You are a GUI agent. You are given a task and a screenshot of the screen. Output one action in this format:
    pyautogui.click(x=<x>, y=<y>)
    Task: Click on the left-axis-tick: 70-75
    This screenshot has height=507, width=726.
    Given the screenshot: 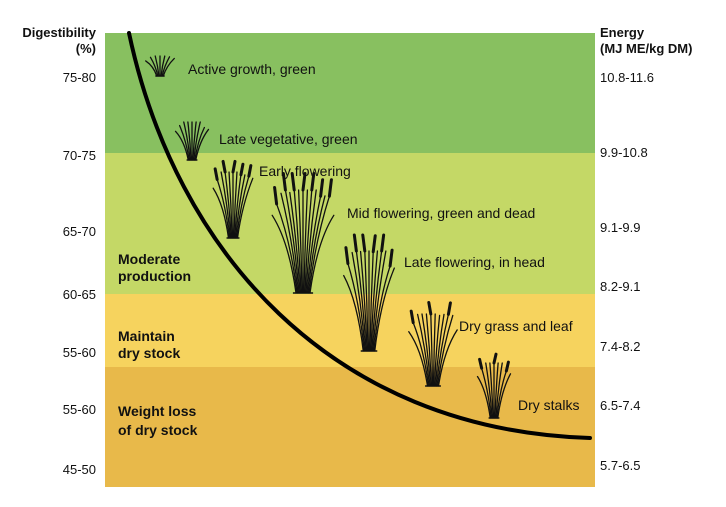 What is the action you would take?
    pyautogui.click(x=79, y=155)
    